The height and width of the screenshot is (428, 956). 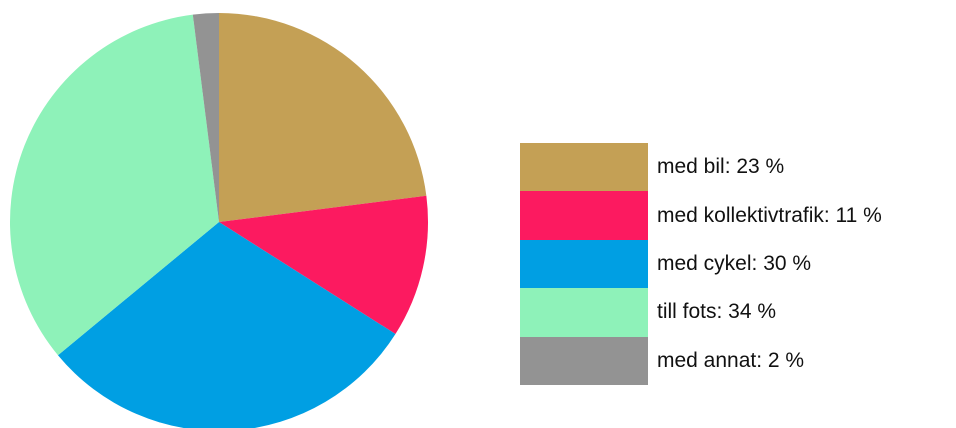 What do you see at coordinates (769, 215) in the screenshot?
I see `legend-label: med kollektivtrafik: 11 %` at bounding box center [769, 215].